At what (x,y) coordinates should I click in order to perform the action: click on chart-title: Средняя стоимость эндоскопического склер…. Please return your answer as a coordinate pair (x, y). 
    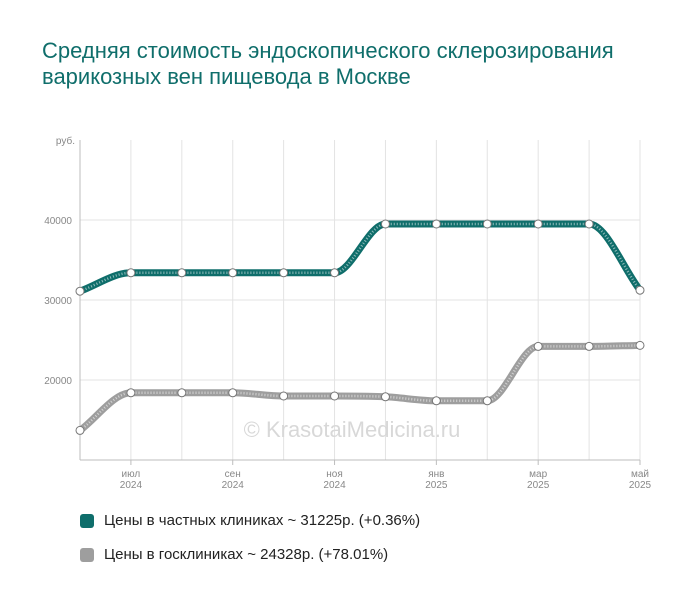
    Looking at the image, I should click on (328, 63).